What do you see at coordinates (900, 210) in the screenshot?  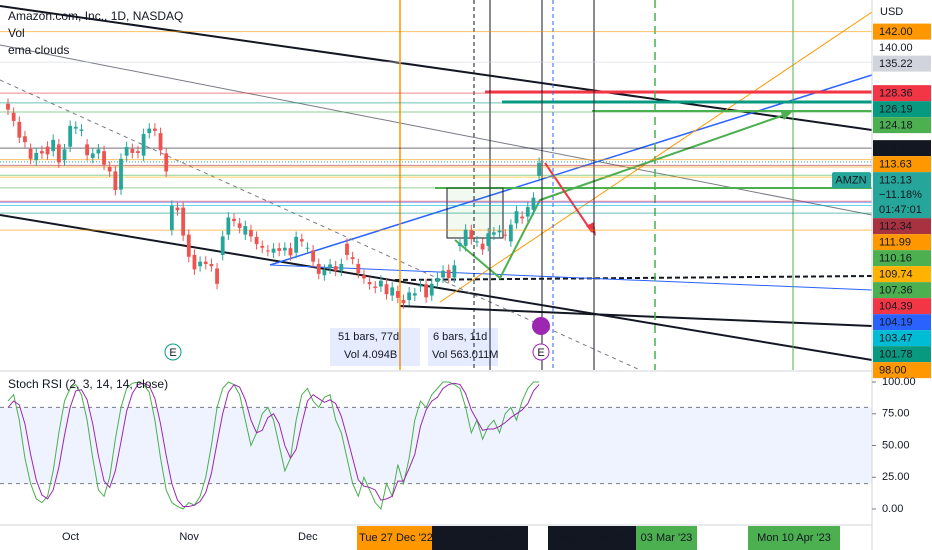 I see `last-price-countdown: 01:47:01` at bounding box center [900, 210].